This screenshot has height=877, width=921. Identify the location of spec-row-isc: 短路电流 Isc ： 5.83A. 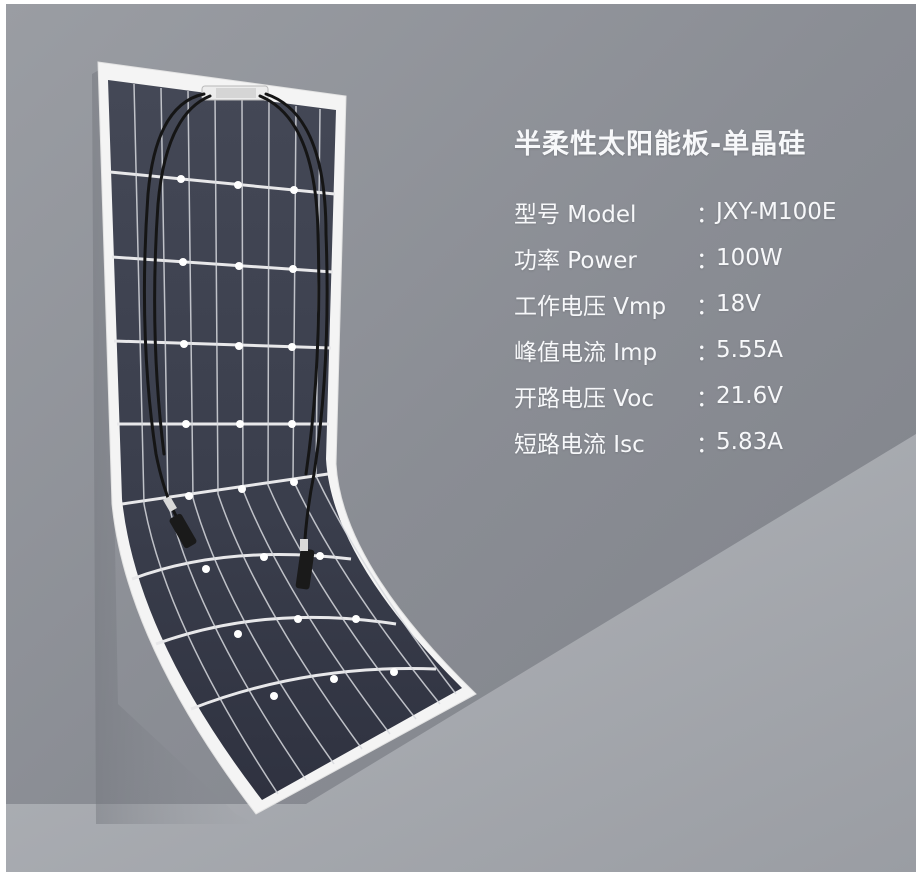
(711, 442).